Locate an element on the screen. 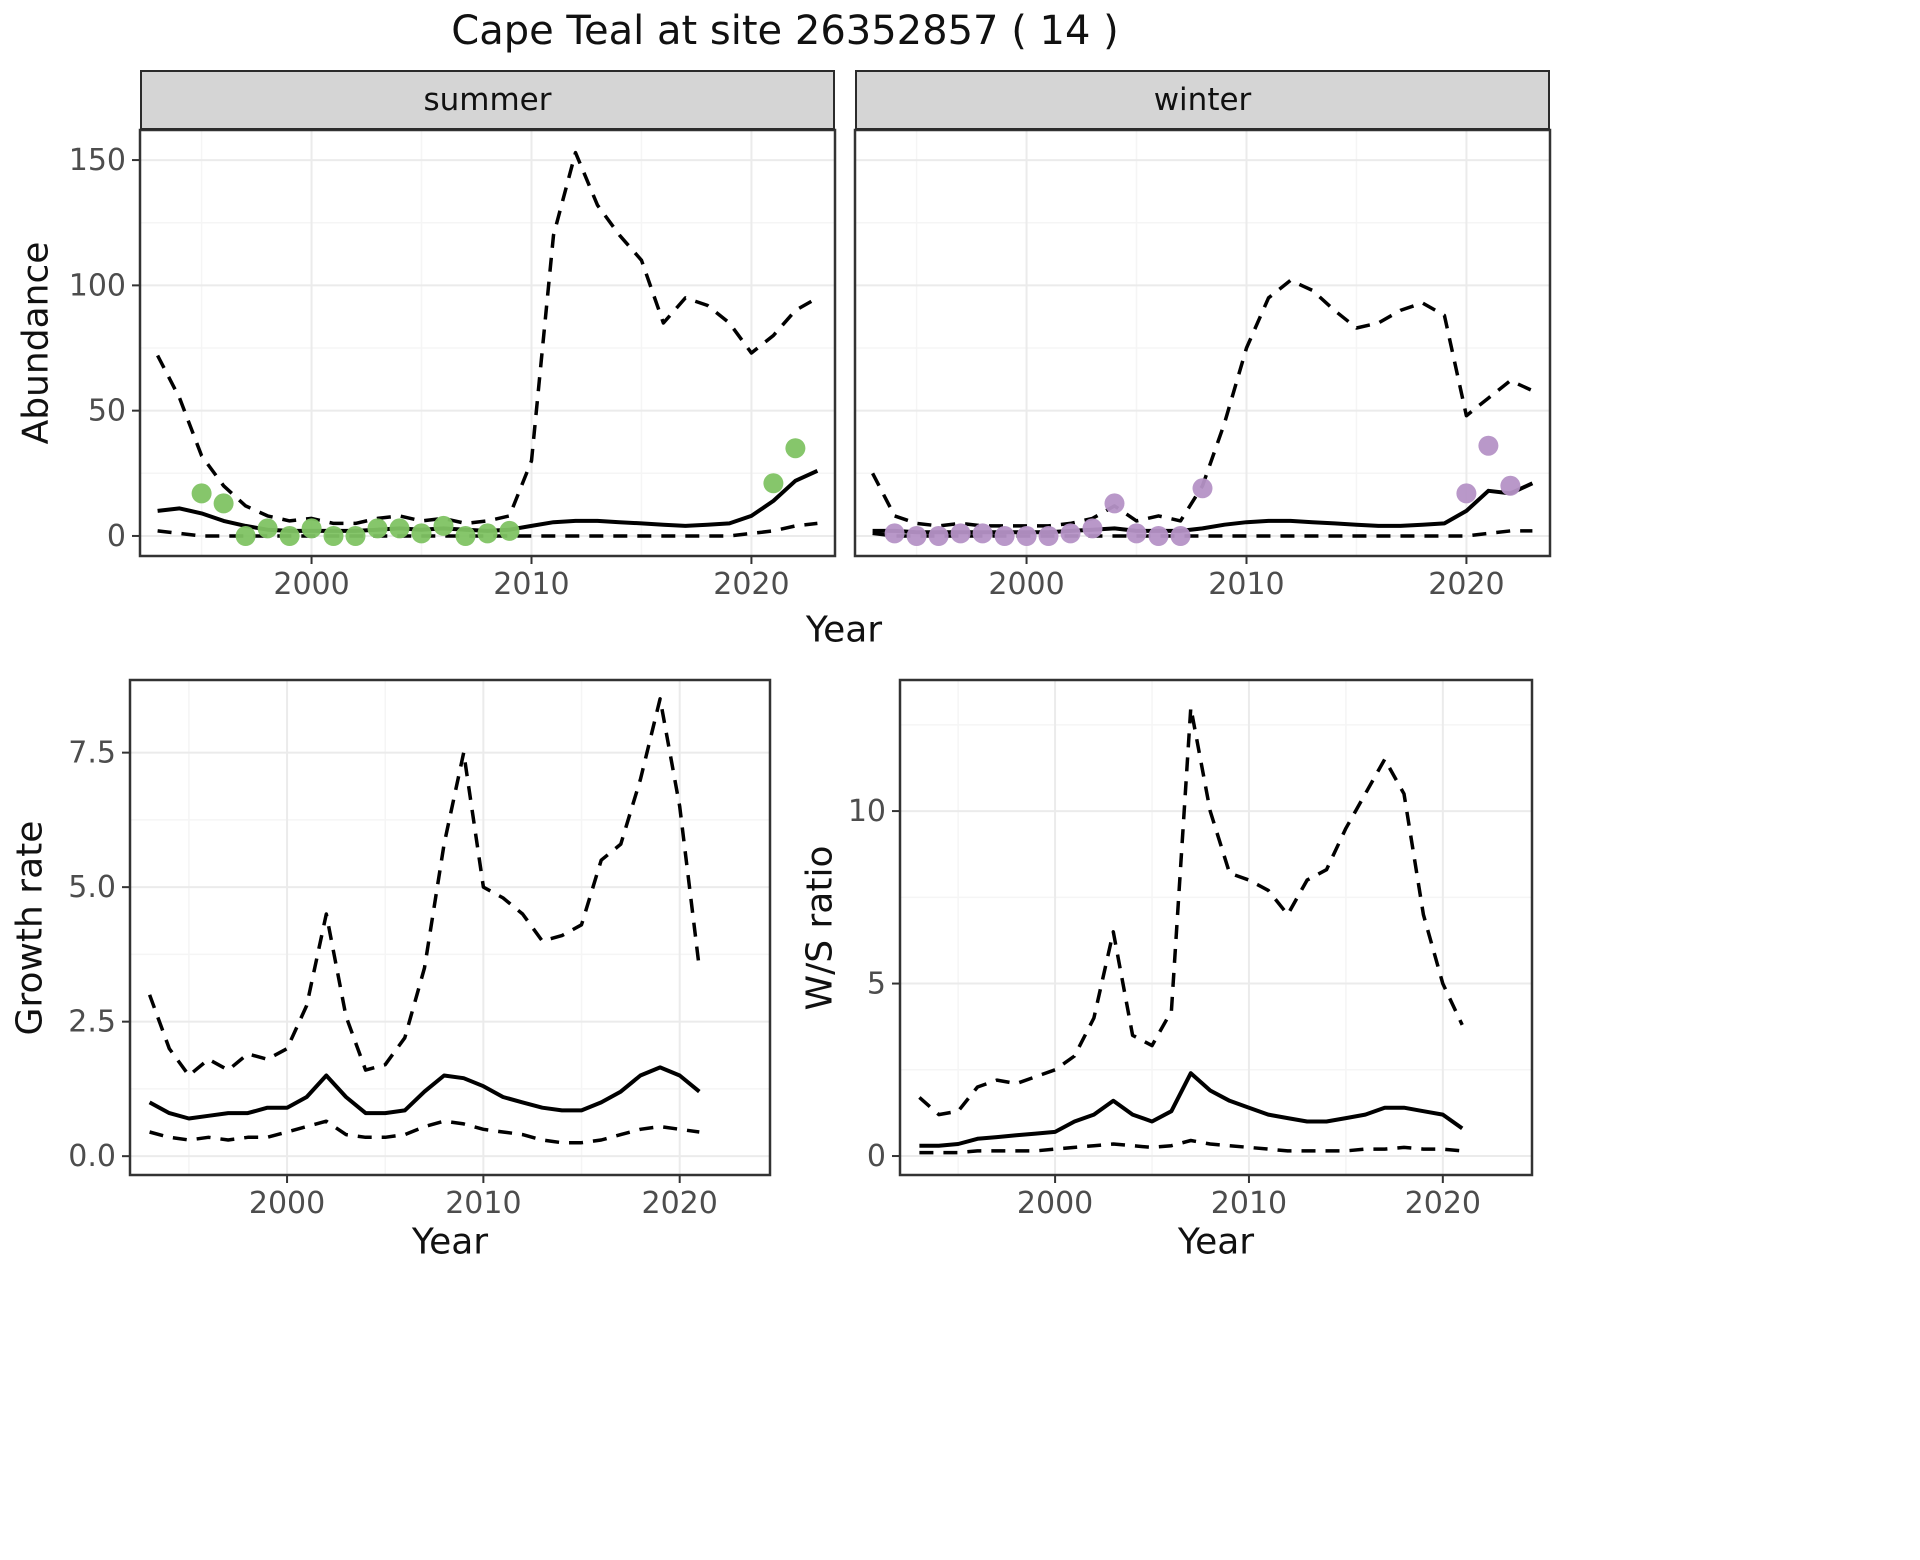  y-tick-label: 5.0 is located at coordinates (92, 887).